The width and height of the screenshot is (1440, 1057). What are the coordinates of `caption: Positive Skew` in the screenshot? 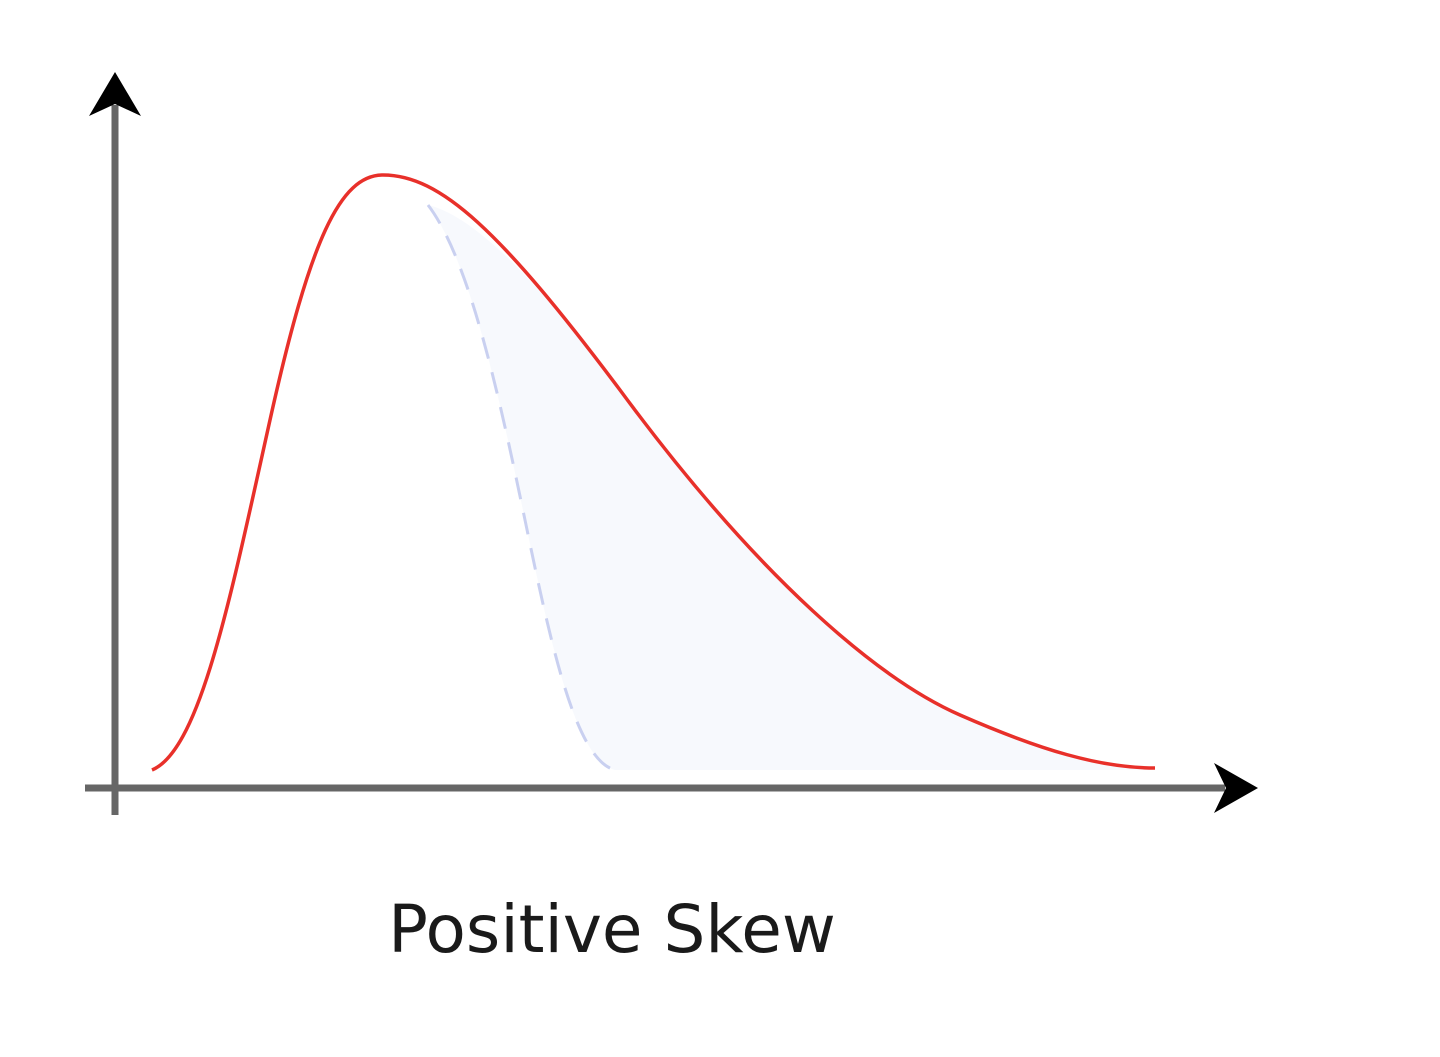 It's located at (612, 929).